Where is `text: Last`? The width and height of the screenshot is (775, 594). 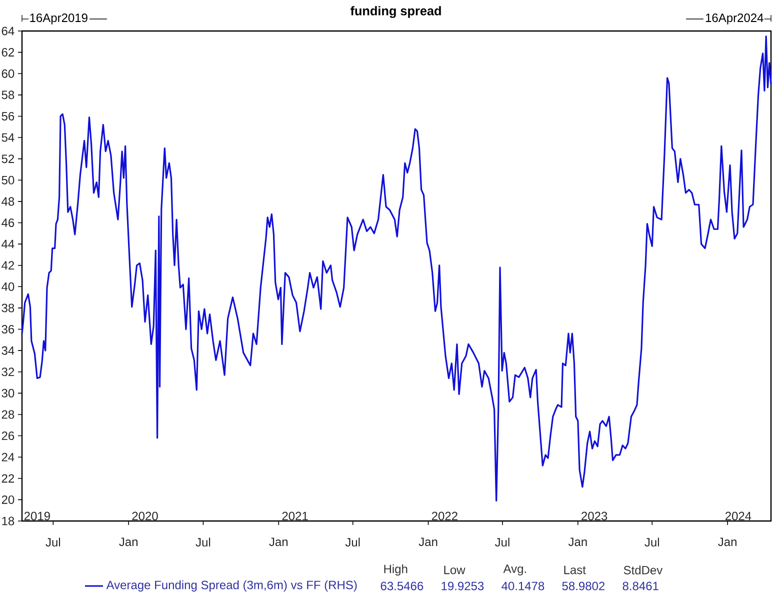
text: Last is located at coordinates (575, 570).